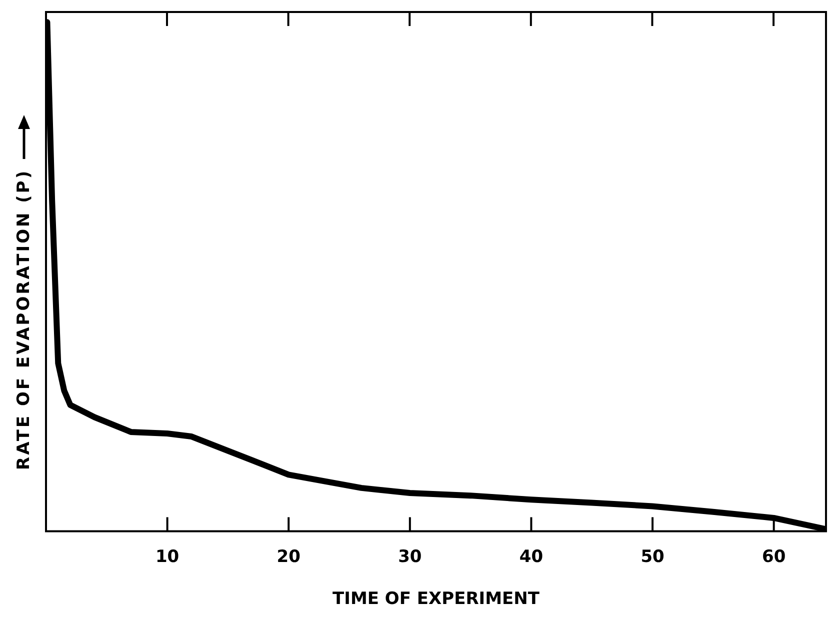 This screenshot has height=618, width=828. Describe the element at coordinates (652, 556) in the screenshot. I see `x-tick-label: 50` at that location.